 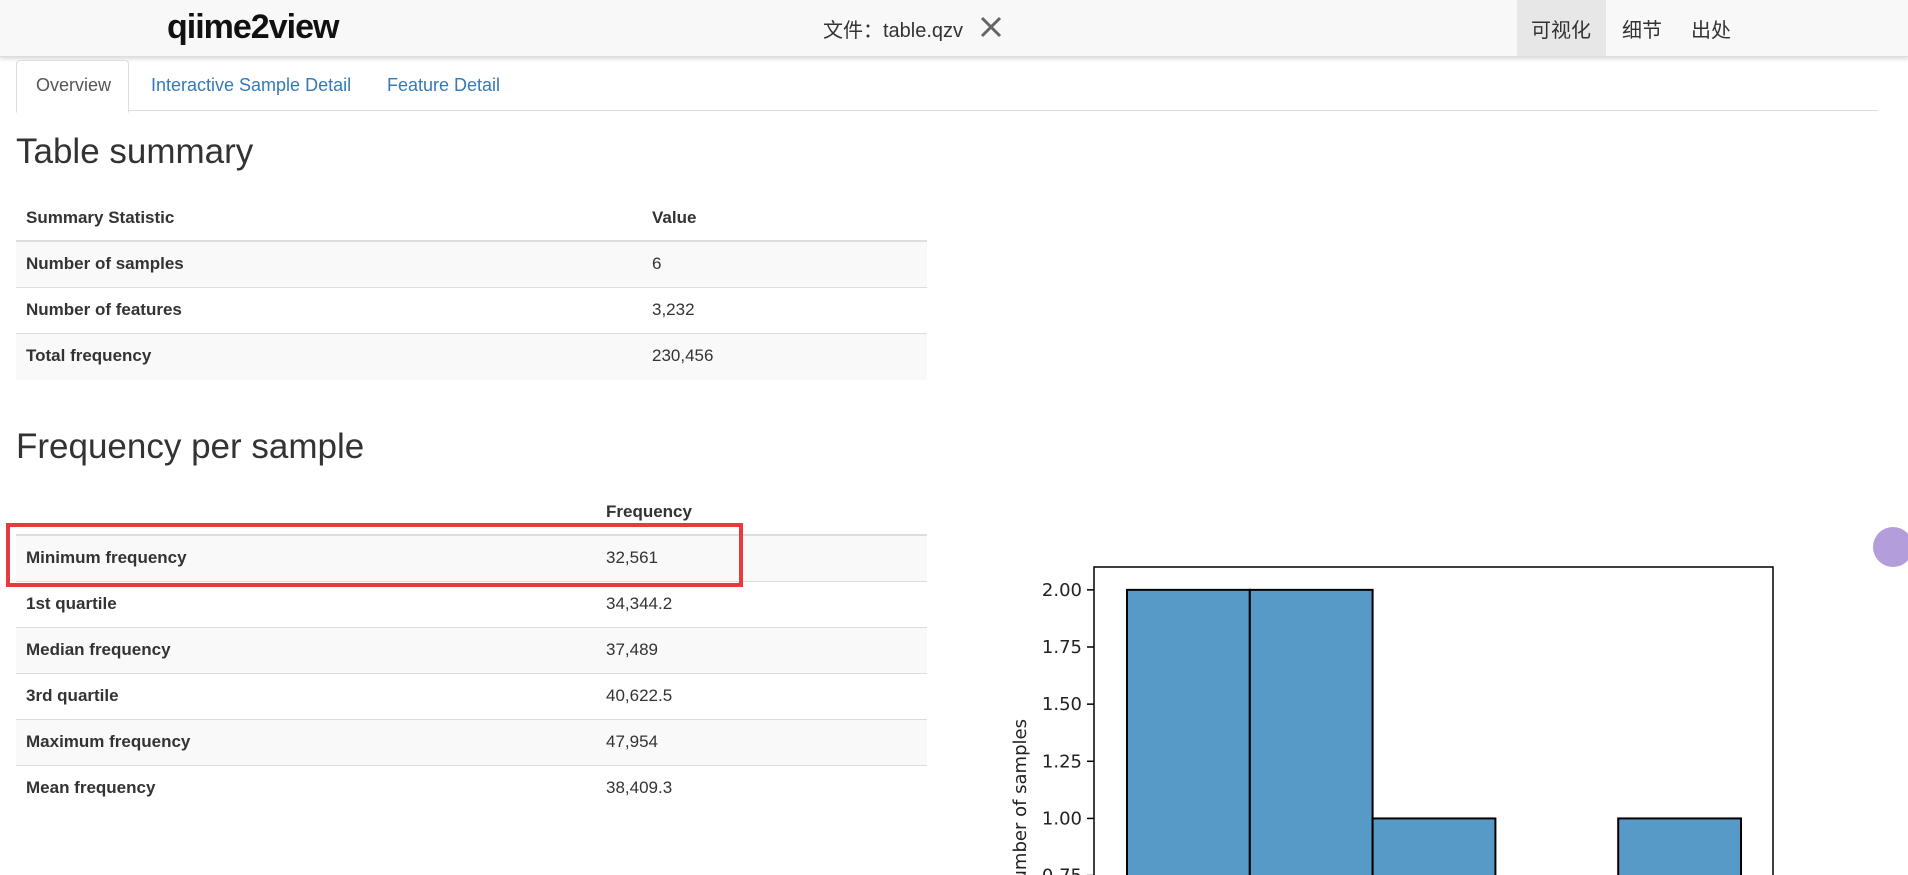 I want to click on y-axis-label: Number of samples, so click(x=1020, y=797).